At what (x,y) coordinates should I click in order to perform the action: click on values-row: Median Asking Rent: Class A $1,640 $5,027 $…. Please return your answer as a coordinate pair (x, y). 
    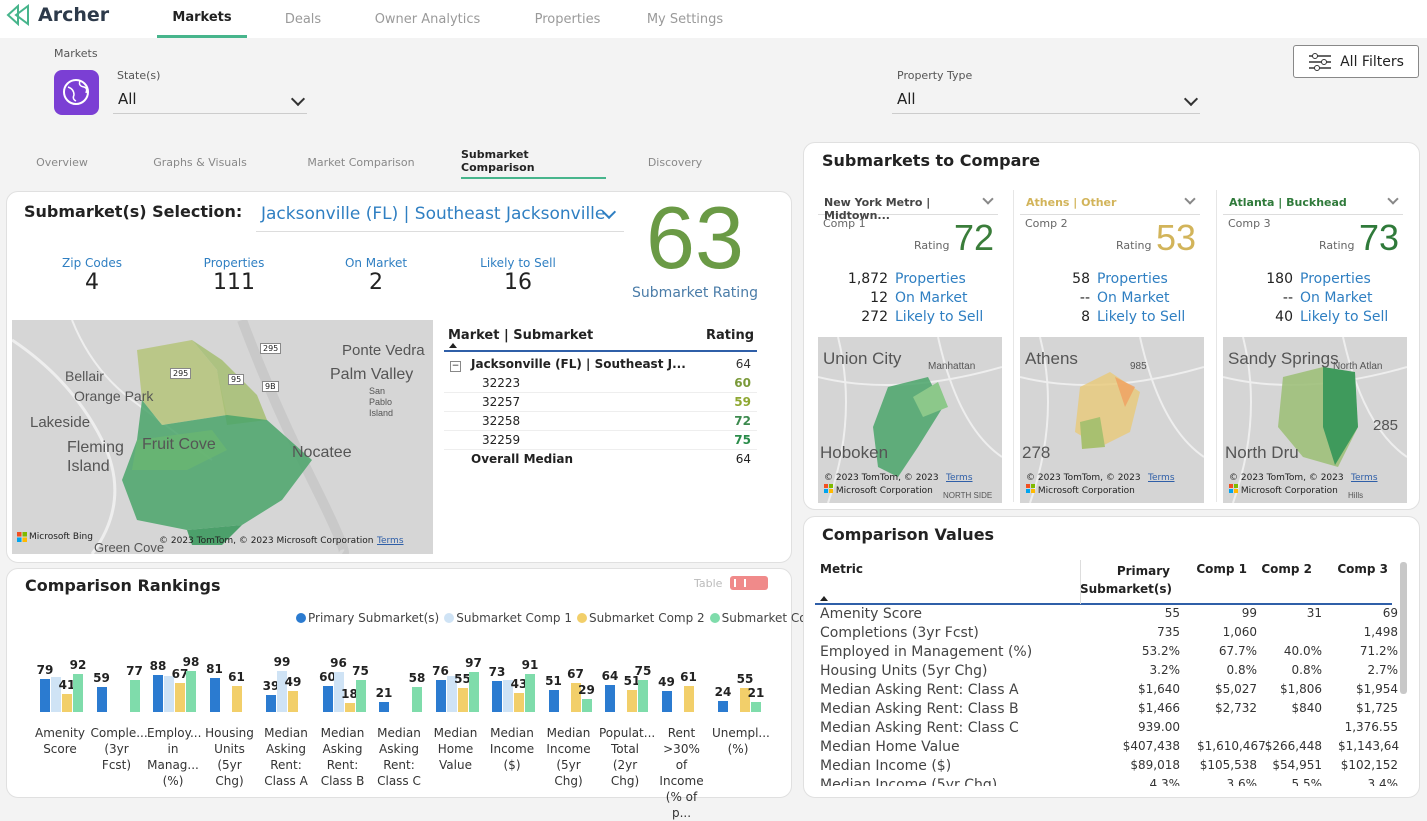
    Looking at the image, I should click on (1109, 691).